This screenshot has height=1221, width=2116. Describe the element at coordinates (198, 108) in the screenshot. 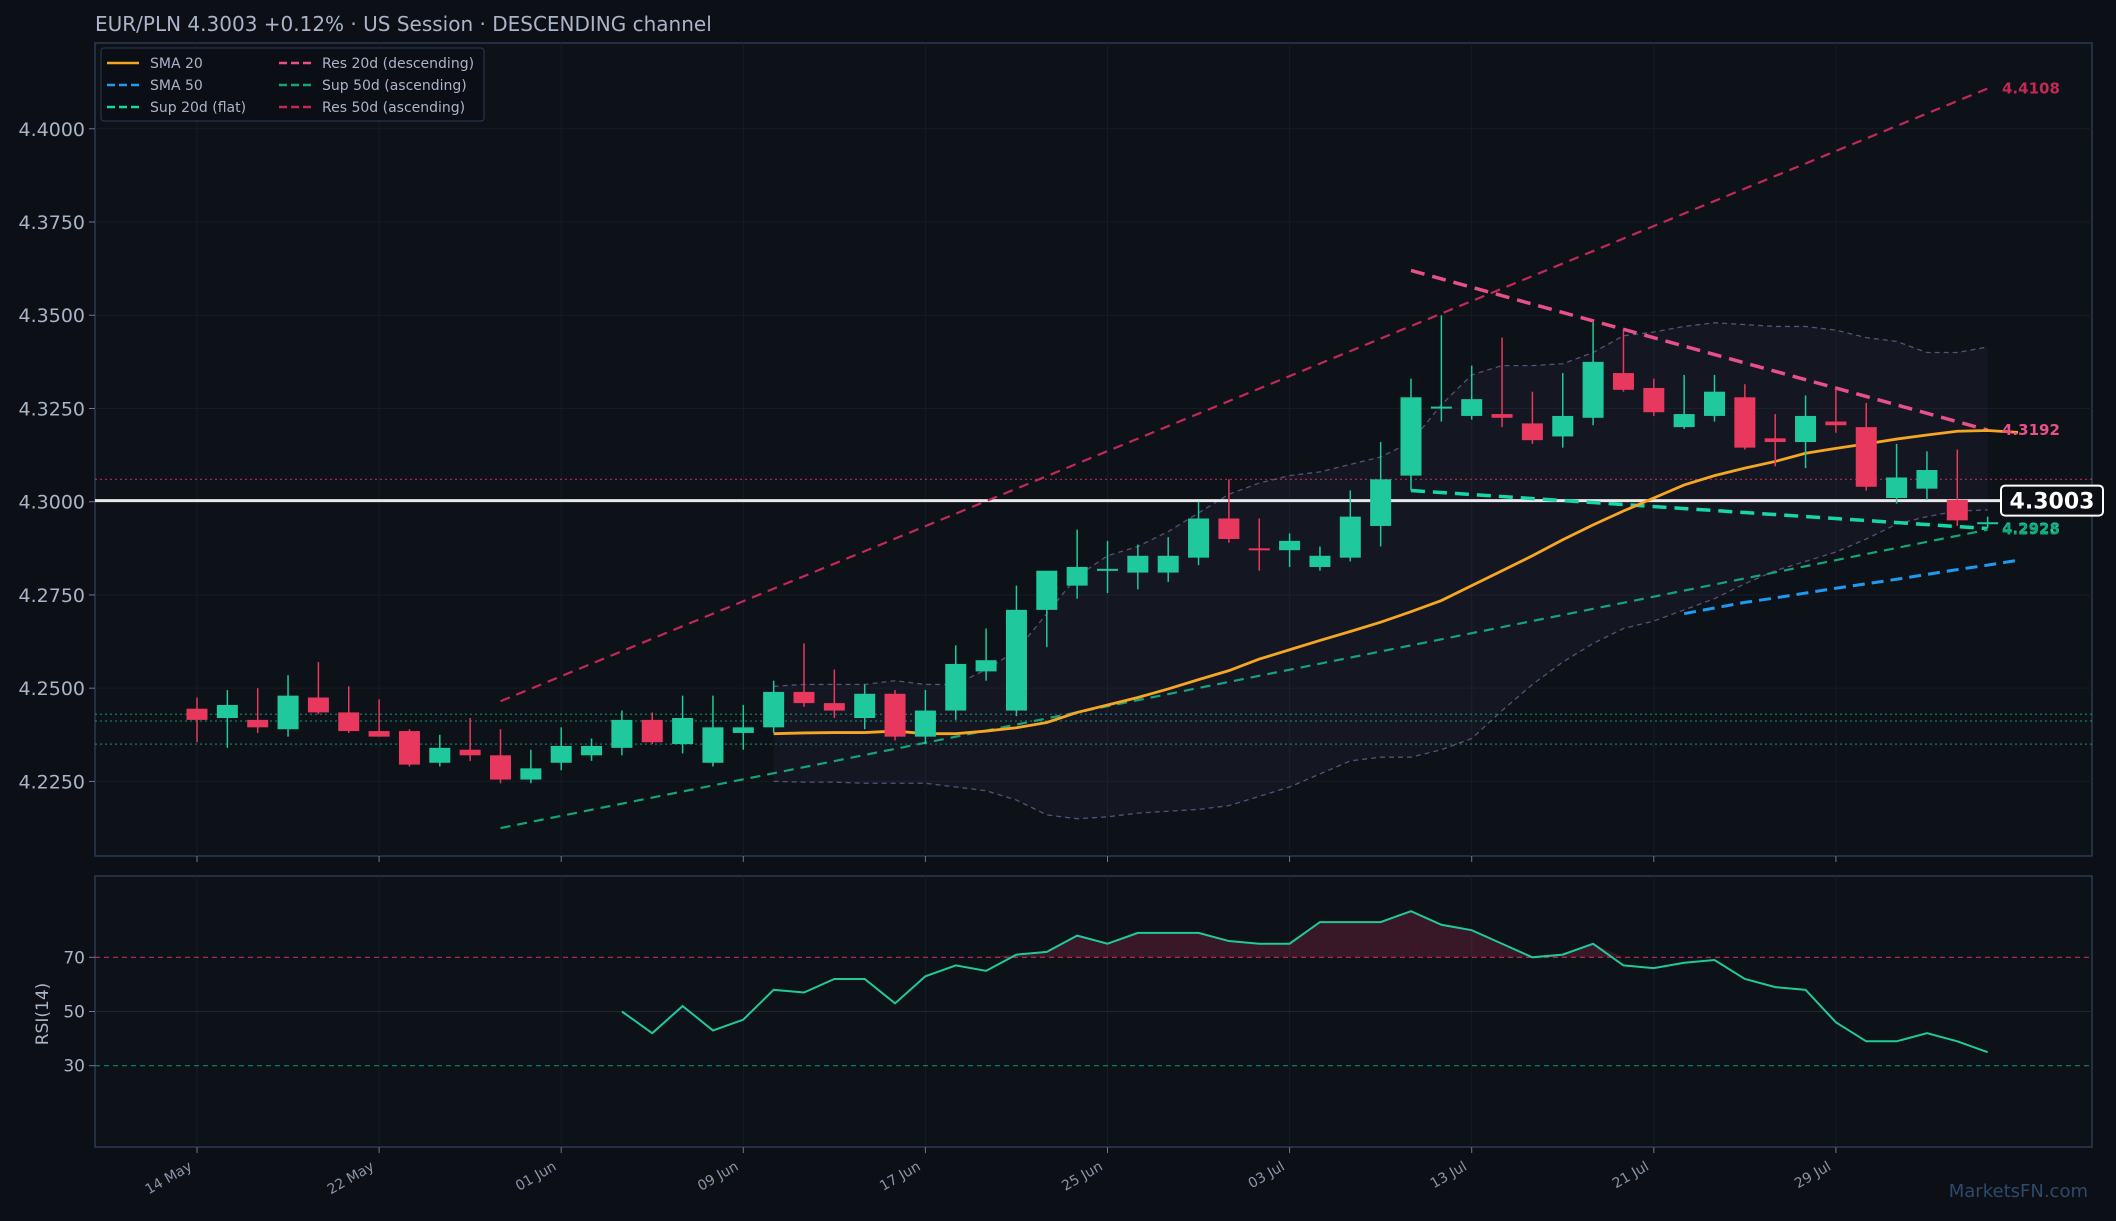

I see `legend-label: Sup 20d (flat)` at that location.